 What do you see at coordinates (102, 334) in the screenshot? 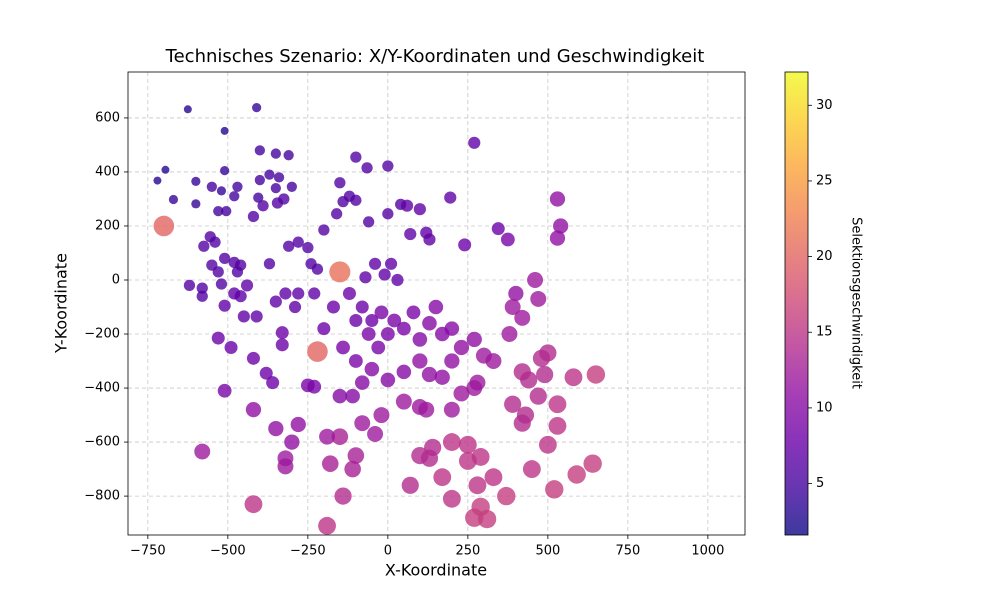
I see `y-tick-label: −200` at bounding box center [102, 334].